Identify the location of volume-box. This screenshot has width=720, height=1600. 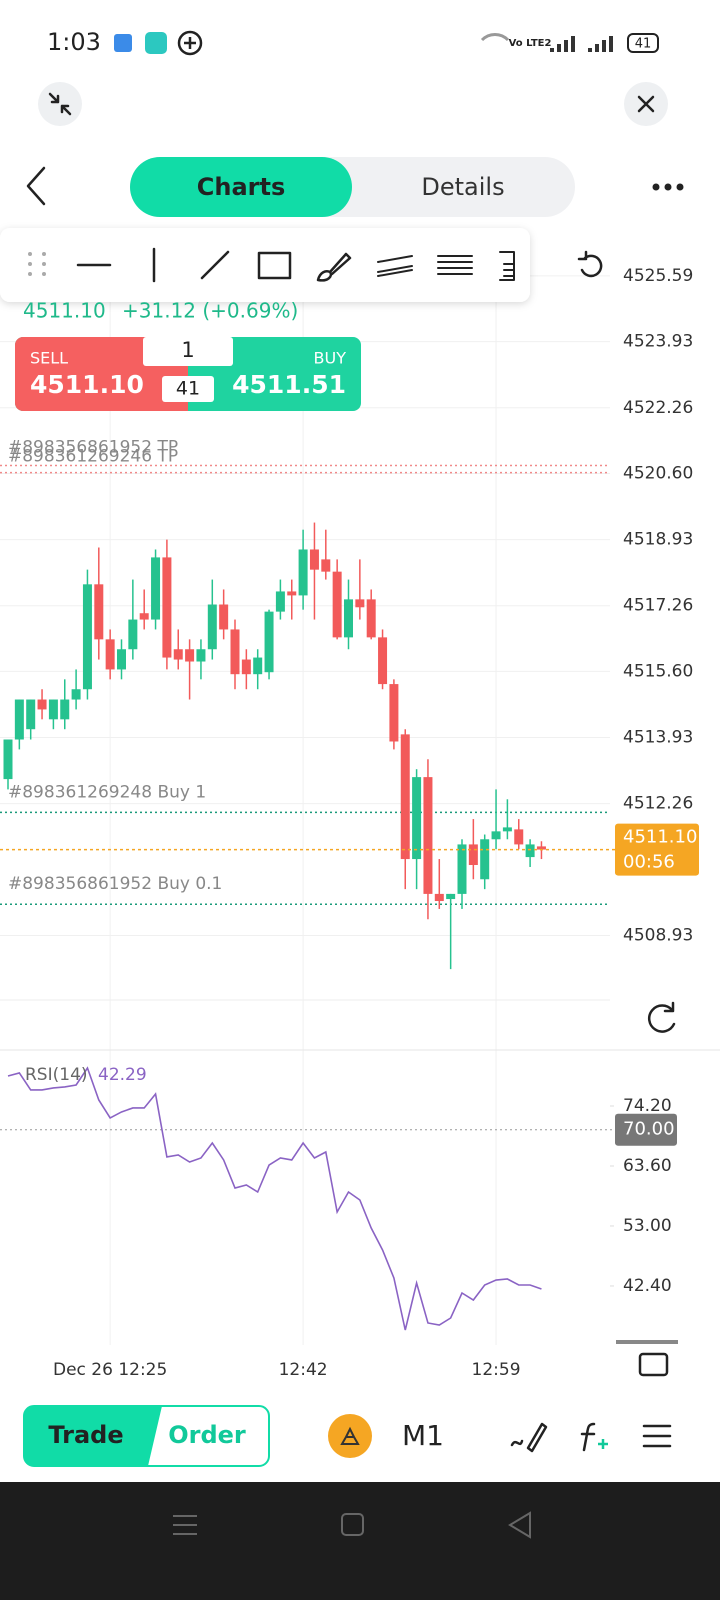
(188, 351).